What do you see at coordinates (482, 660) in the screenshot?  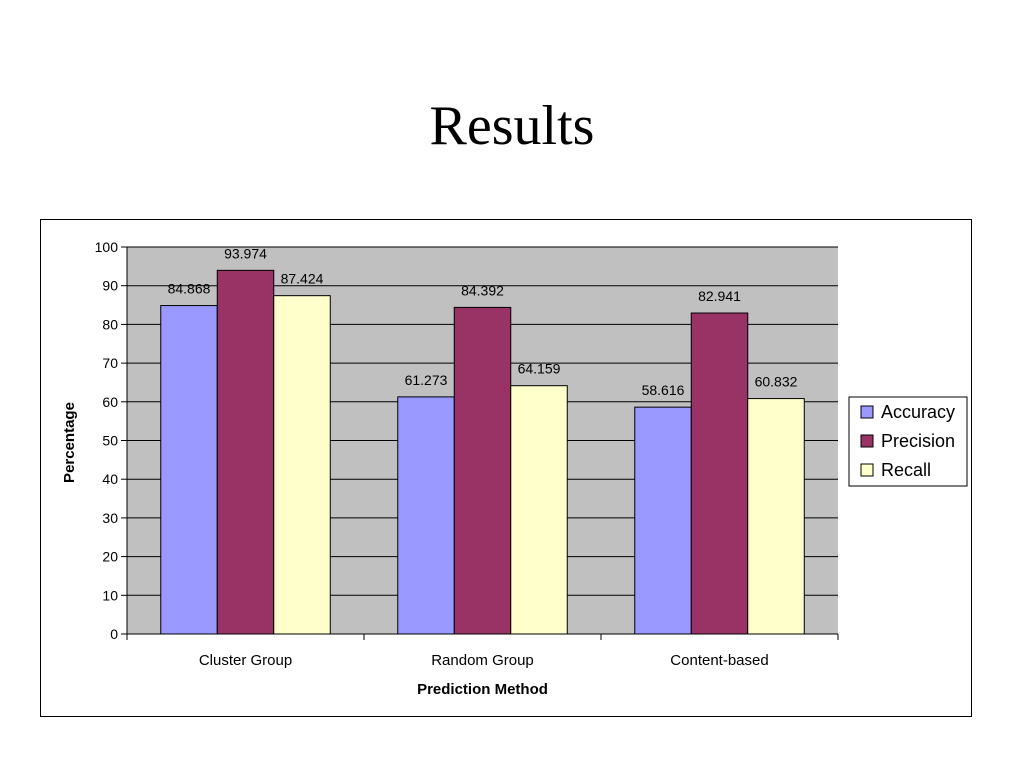 I see `x-category-label: Random Group` at bounding box center [482, 660].